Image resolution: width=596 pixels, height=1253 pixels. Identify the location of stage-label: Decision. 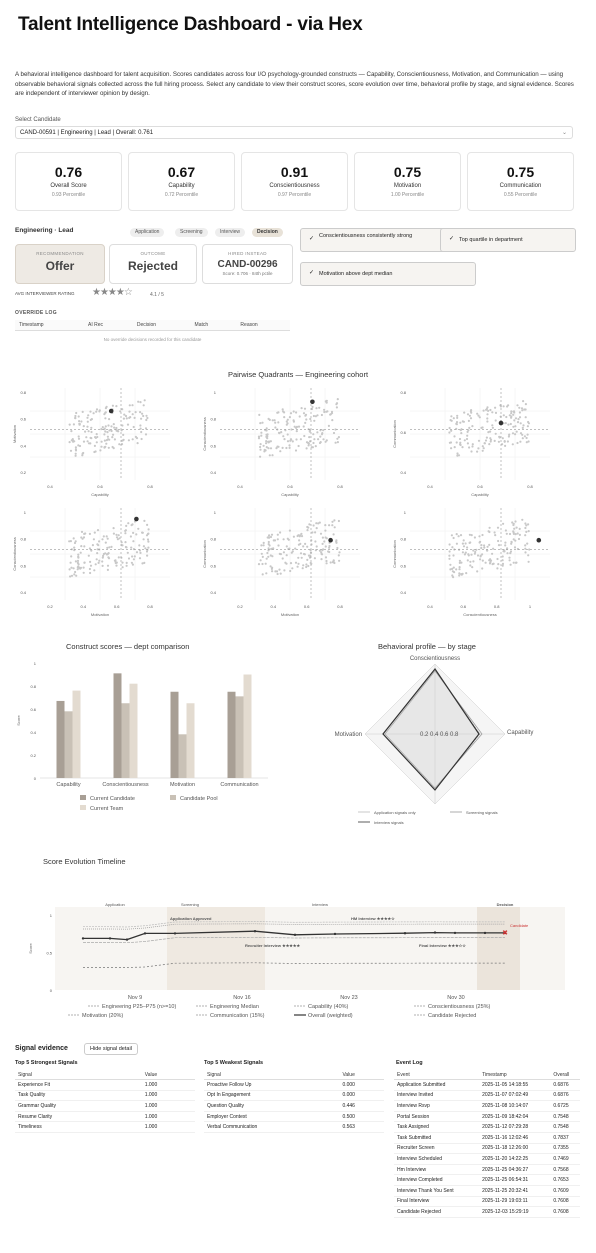
(505, 904).